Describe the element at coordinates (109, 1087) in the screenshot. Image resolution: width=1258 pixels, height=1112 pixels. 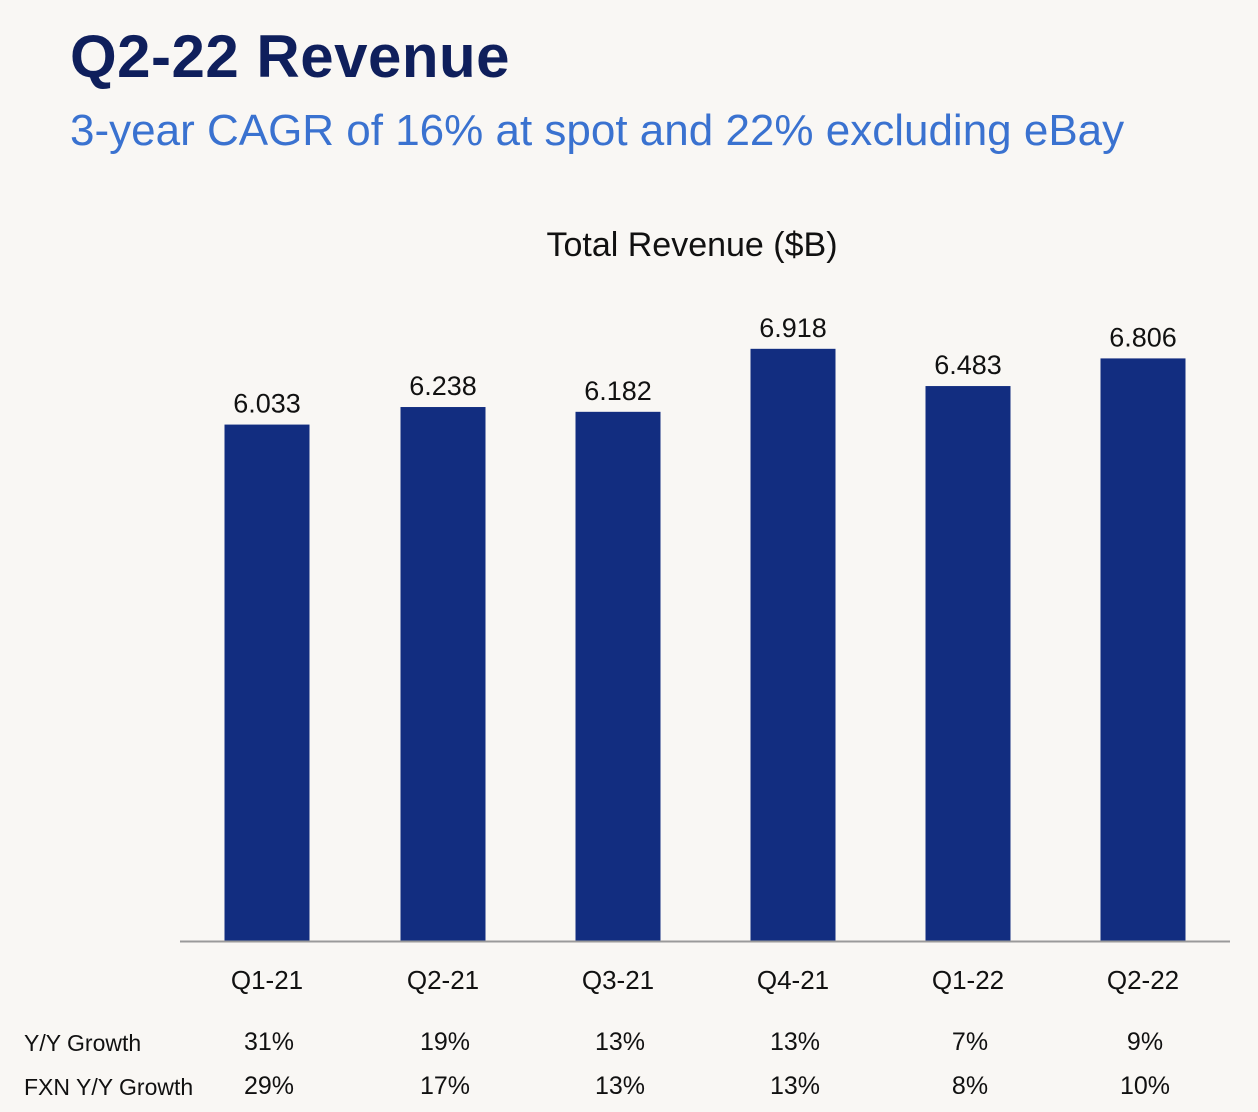
I see `table-row-label: FXN Y/Y Growth` at that location.